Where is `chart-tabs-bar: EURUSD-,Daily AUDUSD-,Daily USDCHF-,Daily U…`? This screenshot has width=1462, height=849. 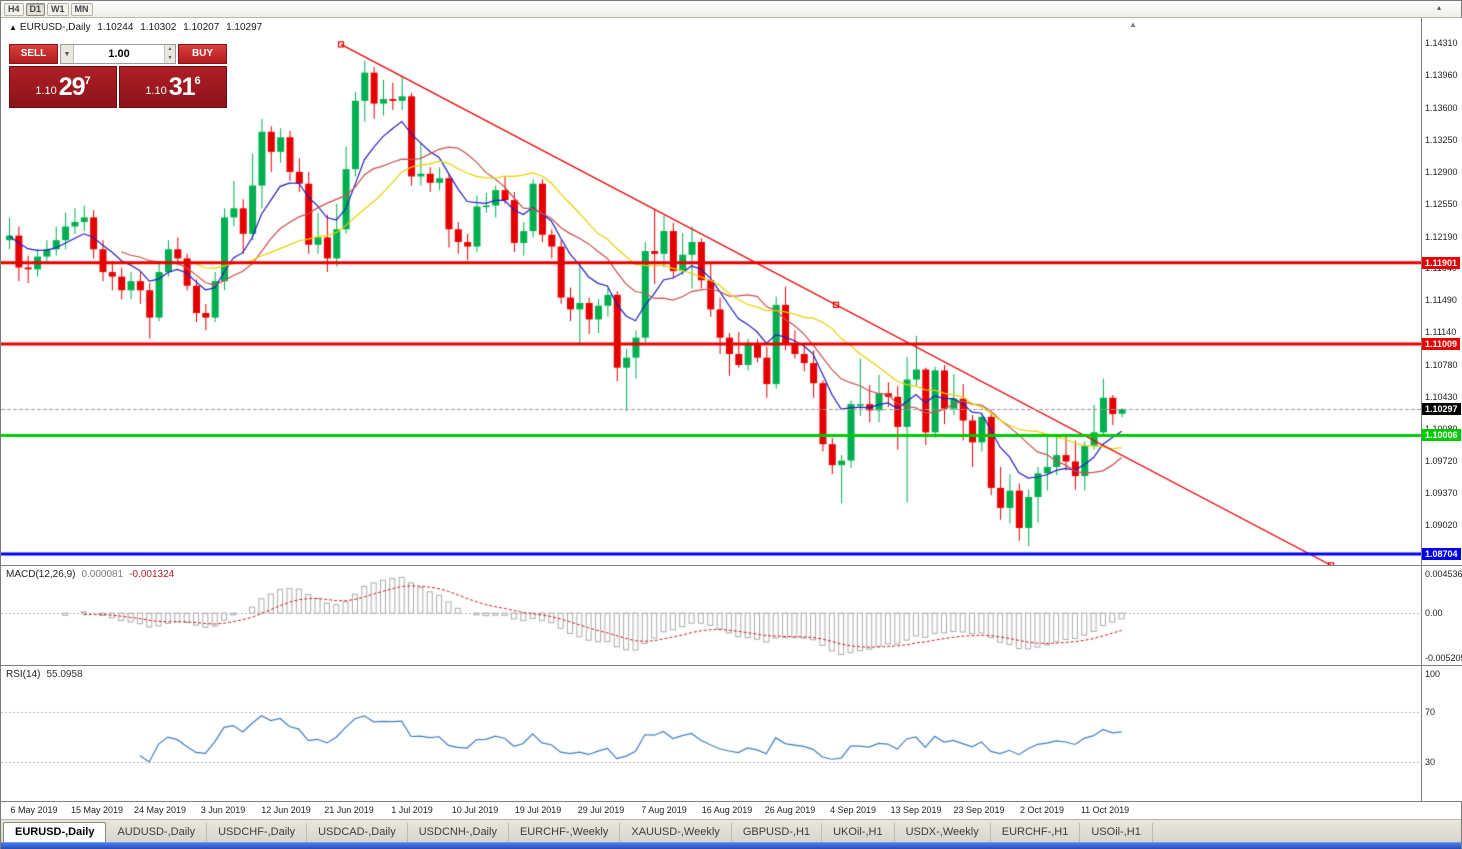 chart-tabs-bar: EURUSD-,Daily AUDUSD-,Daily USDCHF-,Daily U… is located at coordinates (731, 831).